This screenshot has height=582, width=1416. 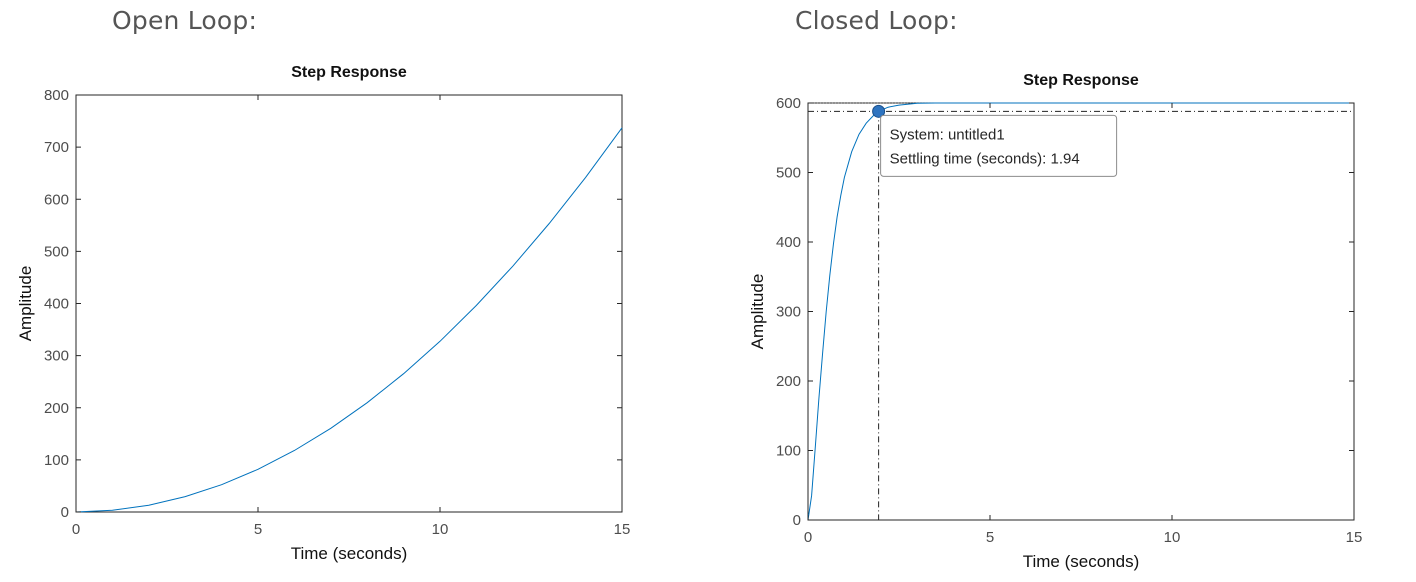 I want to click on chart1-x-tick-label: 15, so click(x=622, y=529).